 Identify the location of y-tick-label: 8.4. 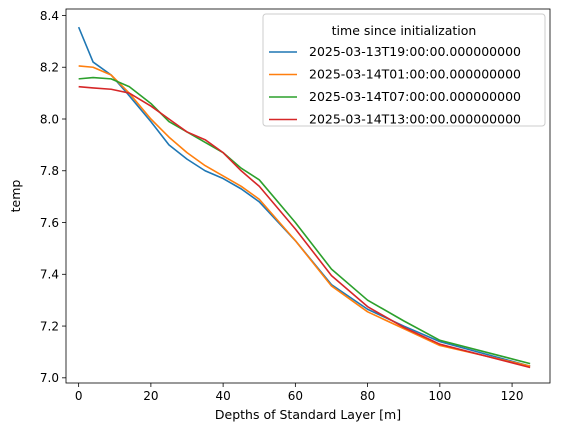
(49, 16).